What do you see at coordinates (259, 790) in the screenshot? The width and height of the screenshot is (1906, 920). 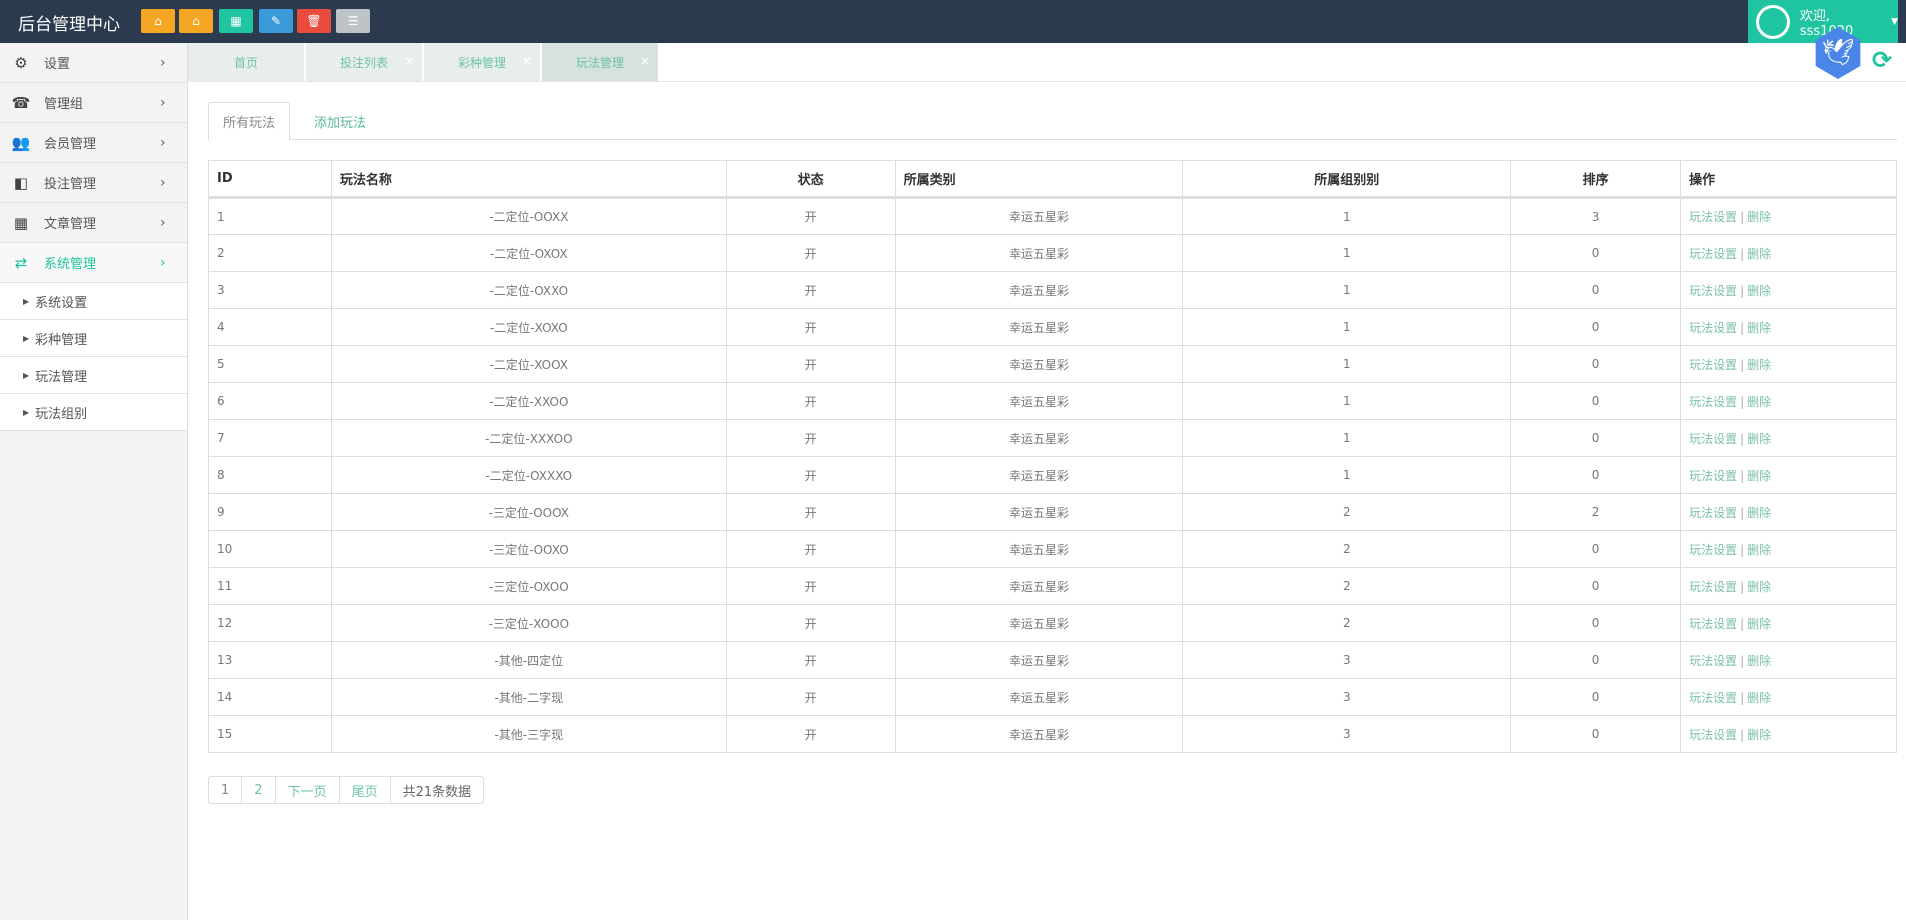 I see `page-2: 2` at bounding box center [259, 790].